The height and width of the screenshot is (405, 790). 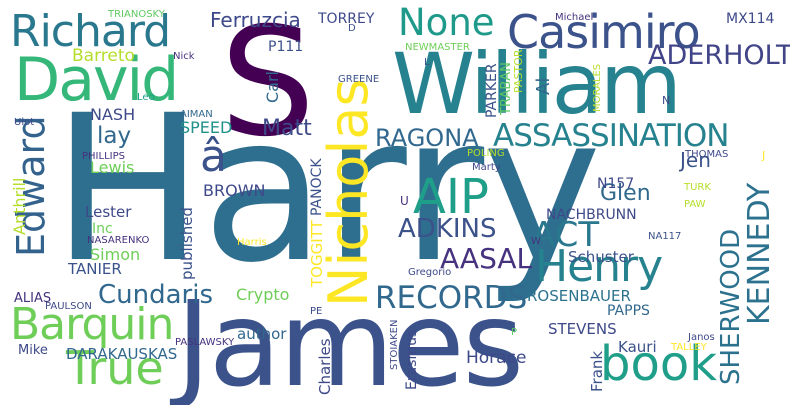 I want to click on word-matt: Matt, so click(x=287, y=128).